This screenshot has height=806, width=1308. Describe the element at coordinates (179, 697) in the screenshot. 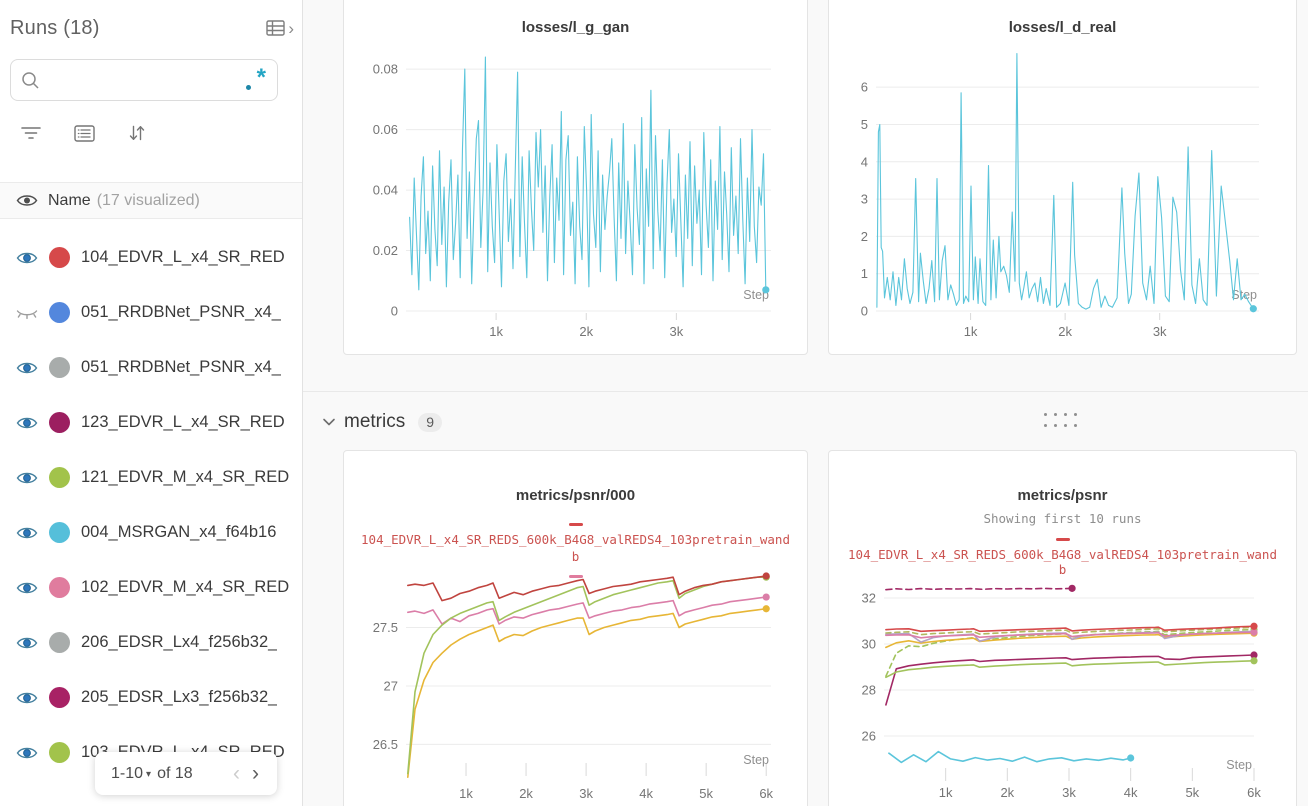

I see `run-name: 205_EDSR_Lx3_f256b32_` at that location.